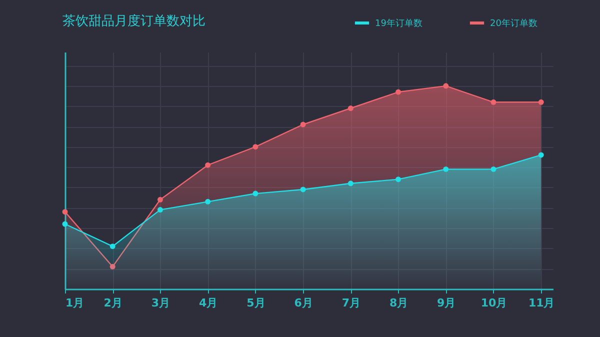 The height and width of the screenshot is (337, 600). Describe the element at coordinates (303, 303) in the screenshot. I see `x-tick-label: 6月` at that location.